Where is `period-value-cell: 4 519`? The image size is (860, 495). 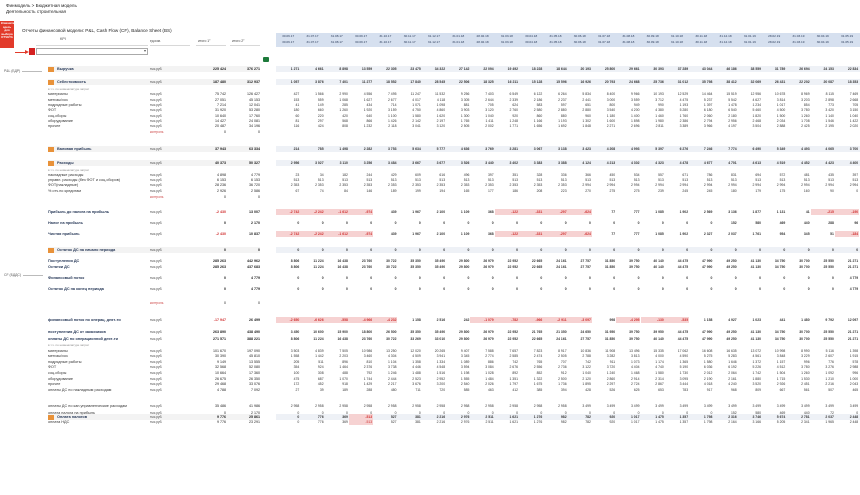
period-value-cell: 4 519 is located at coordinates (781, 163).